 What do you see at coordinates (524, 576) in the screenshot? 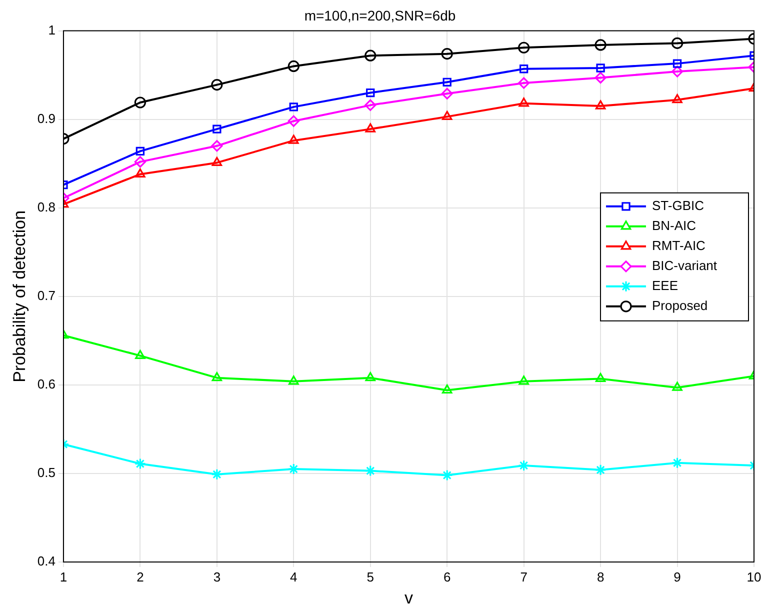
I see `x-tick-label: 7` at bounding box center [524, 576].